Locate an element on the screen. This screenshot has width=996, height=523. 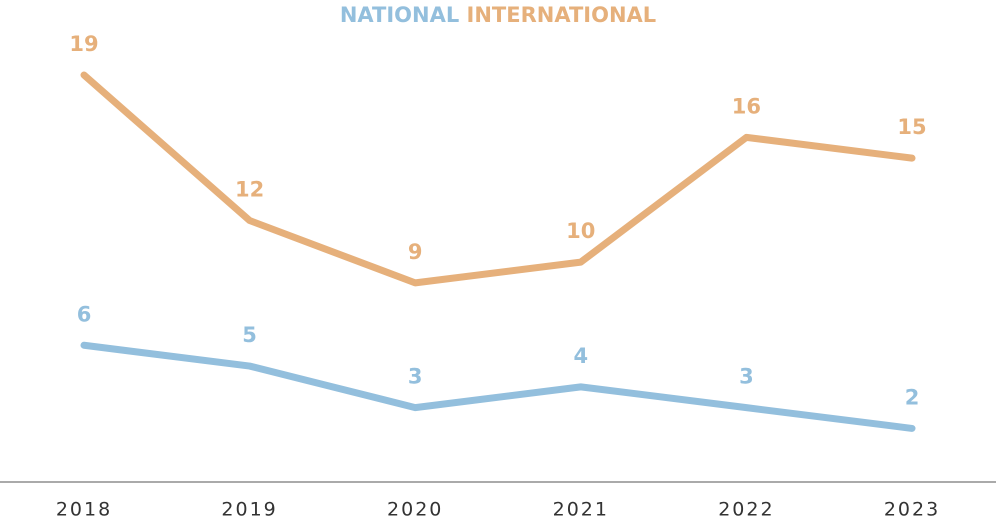
x-tick-label: 2022 is located at coordinates (746, 510).